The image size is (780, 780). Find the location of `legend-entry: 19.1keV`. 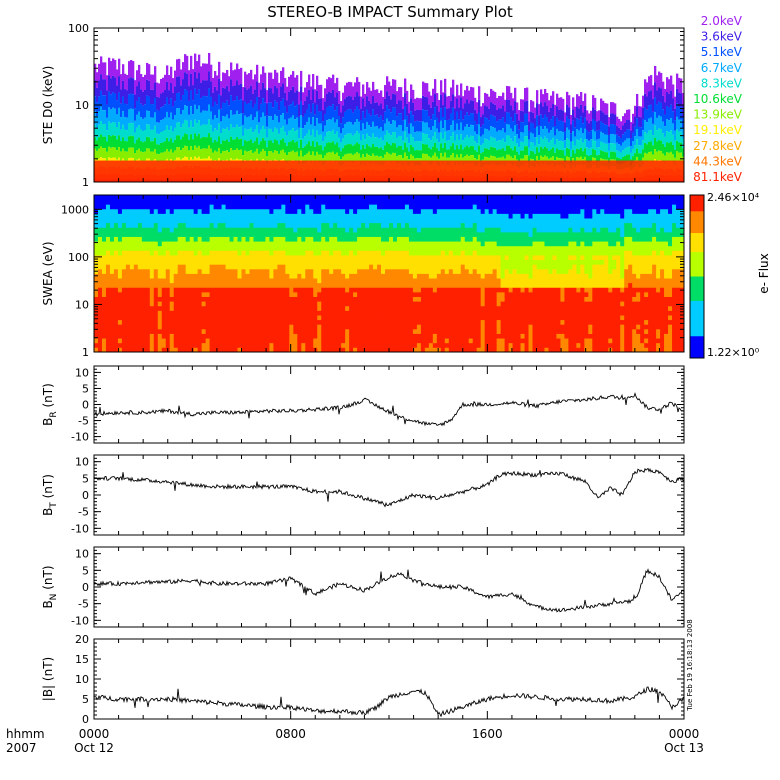

legend-entry: 19.1keV is located at coordinates (718, 130).